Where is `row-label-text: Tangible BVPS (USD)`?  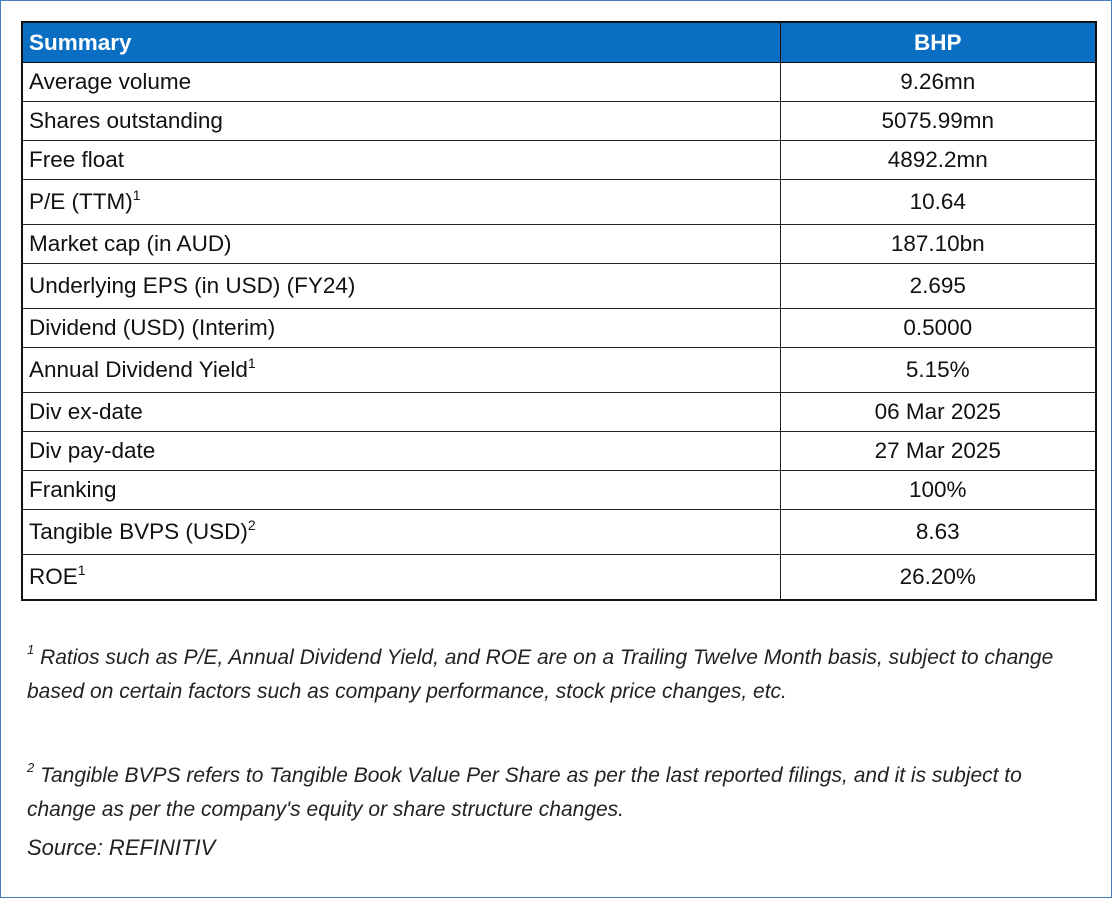
row-label-text: Tangible BVPS (USD) is located at coordinates (138, 531).